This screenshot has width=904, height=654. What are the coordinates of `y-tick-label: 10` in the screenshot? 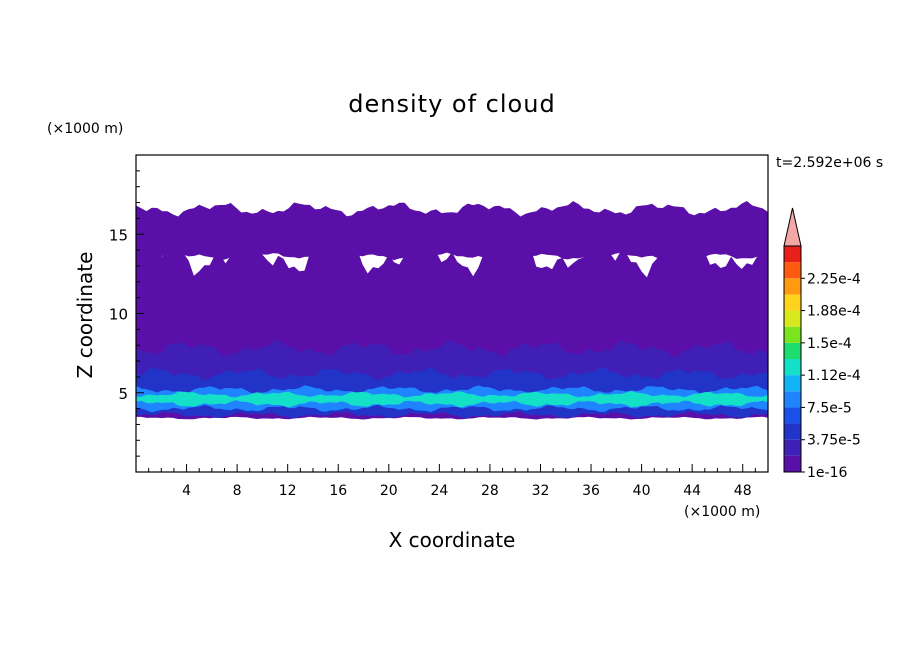 It's located at (118, 315).